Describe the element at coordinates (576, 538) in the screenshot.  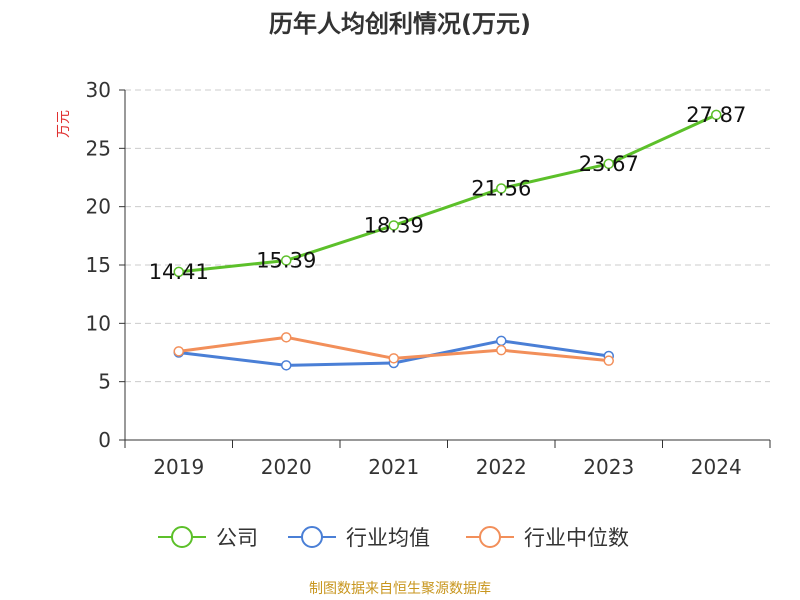
I see `legend-label: 行业中位数` at that location.